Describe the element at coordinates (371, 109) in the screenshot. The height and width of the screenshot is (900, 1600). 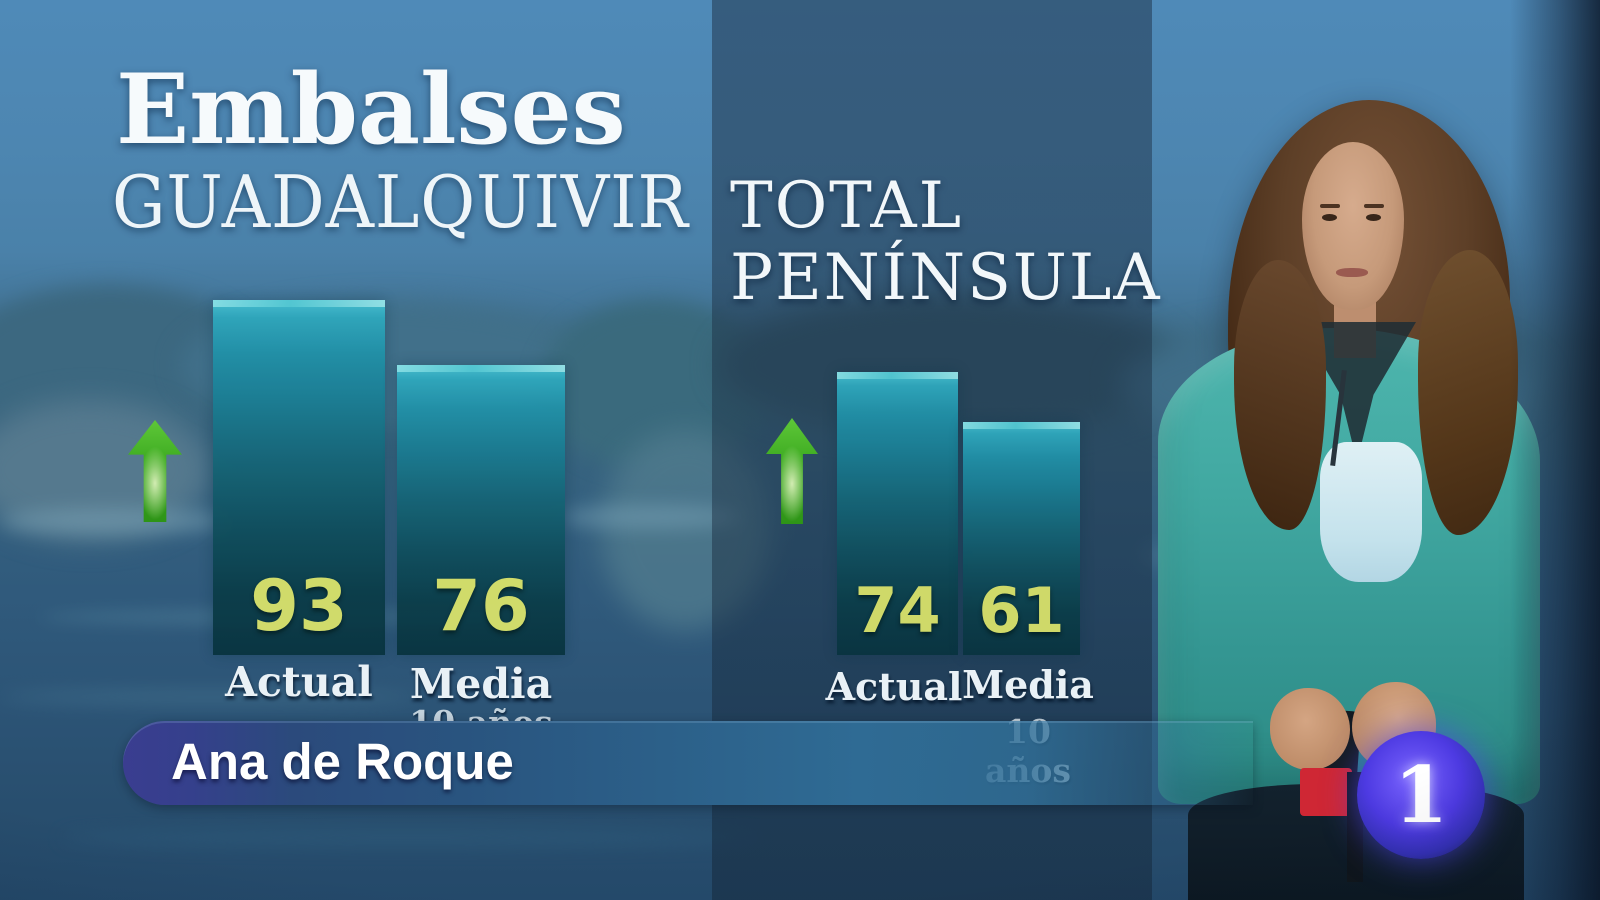
I see `page-title: Embalses` at that location.